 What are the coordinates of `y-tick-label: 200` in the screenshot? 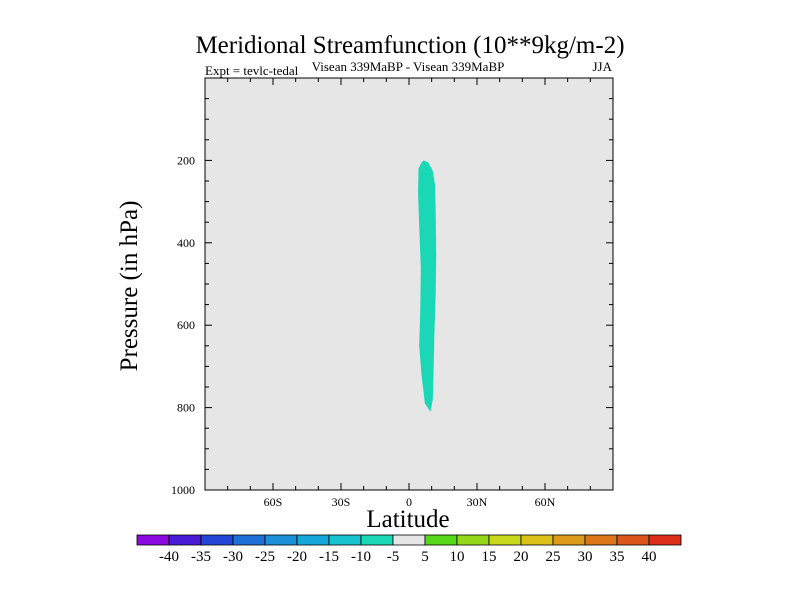 It's located at (186, 160).